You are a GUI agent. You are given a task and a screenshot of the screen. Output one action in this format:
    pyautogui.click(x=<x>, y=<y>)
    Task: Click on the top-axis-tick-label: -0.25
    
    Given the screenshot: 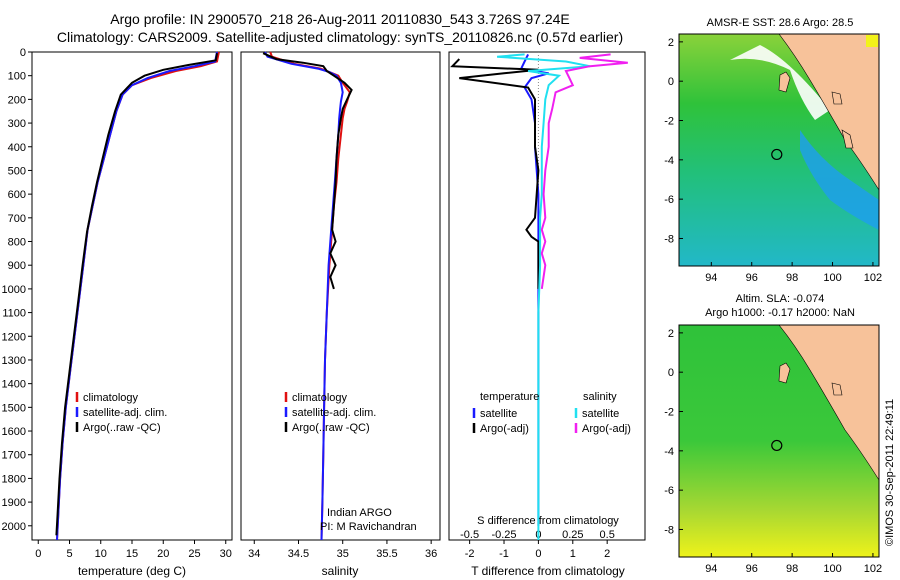 What is the action you would take?
    pyautogui.click(x=503, y=535)
    